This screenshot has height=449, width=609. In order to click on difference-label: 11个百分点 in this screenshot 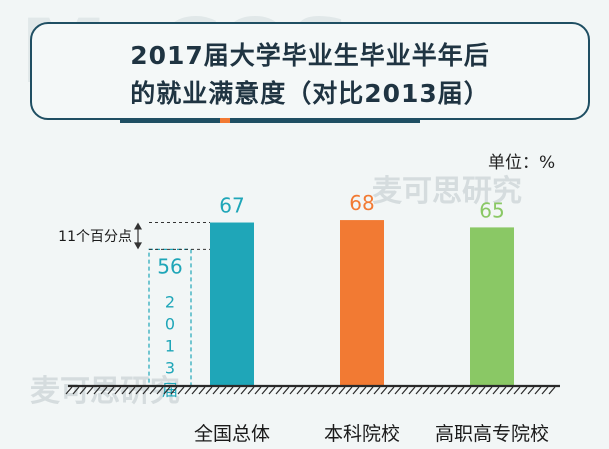, I will do `click(95, 237)`.